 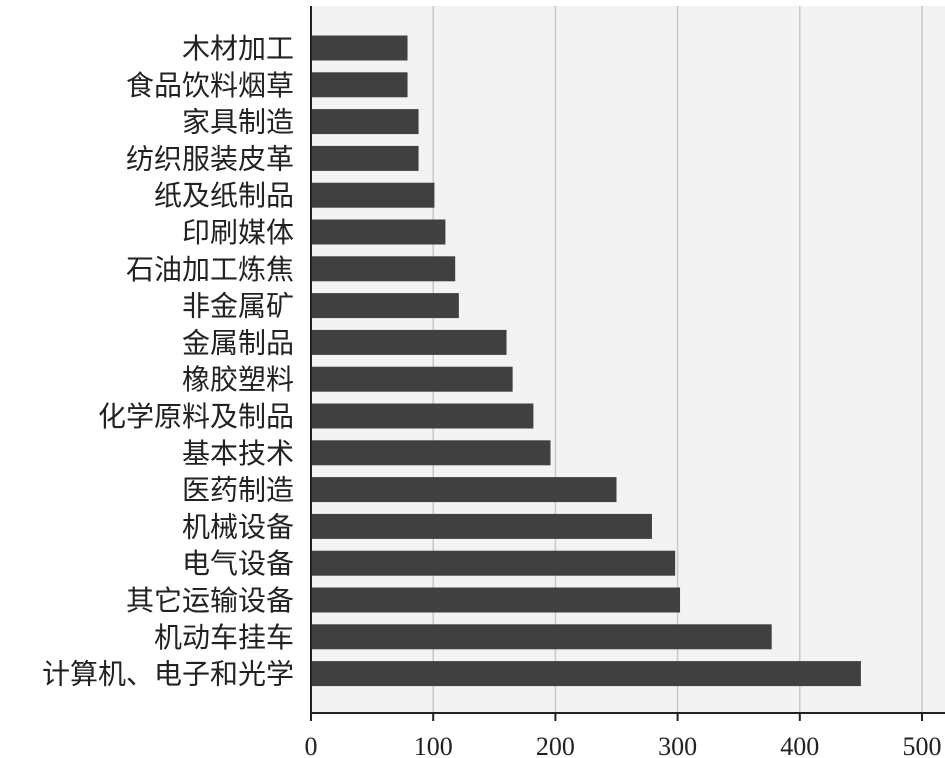 I want to click on category-label: 金属制品, so click(x=238, y=342).